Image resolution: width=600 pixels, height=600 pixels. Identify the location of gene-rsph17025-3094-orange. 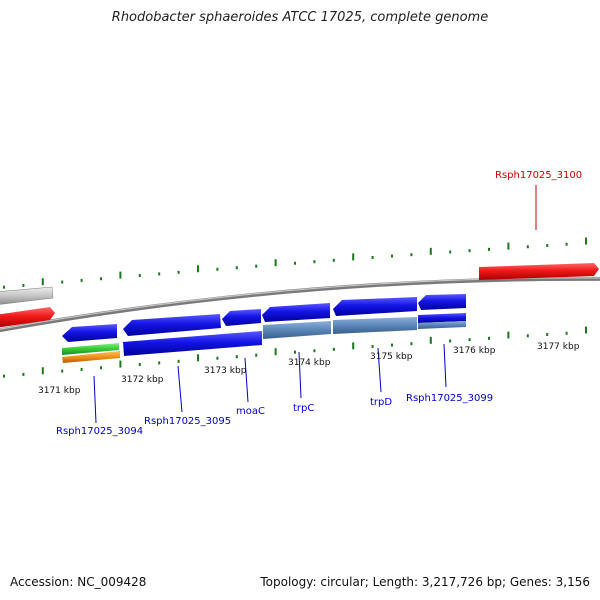
(91, 357).